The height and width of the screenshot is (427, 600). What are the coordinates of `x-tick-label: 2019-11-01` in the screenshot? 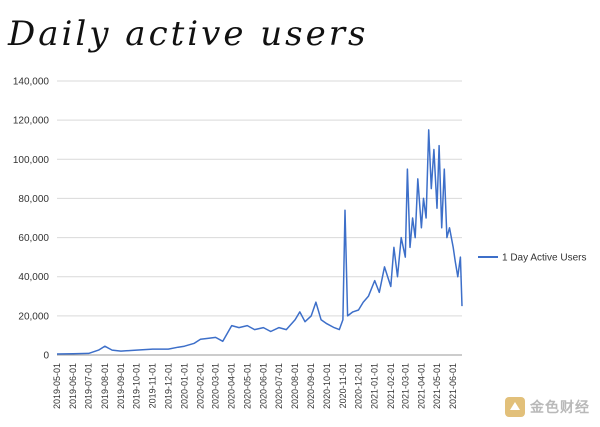 It's located at (153, 385).